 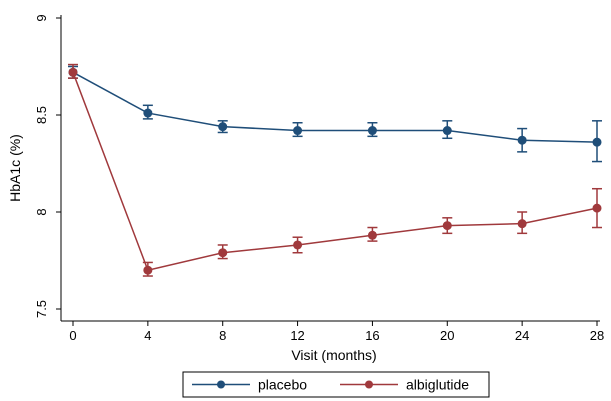 What do you see at coordinates (447, 335) in the screenshot?
I see `x-tick-label: 20` at bounding box center [447, 335].